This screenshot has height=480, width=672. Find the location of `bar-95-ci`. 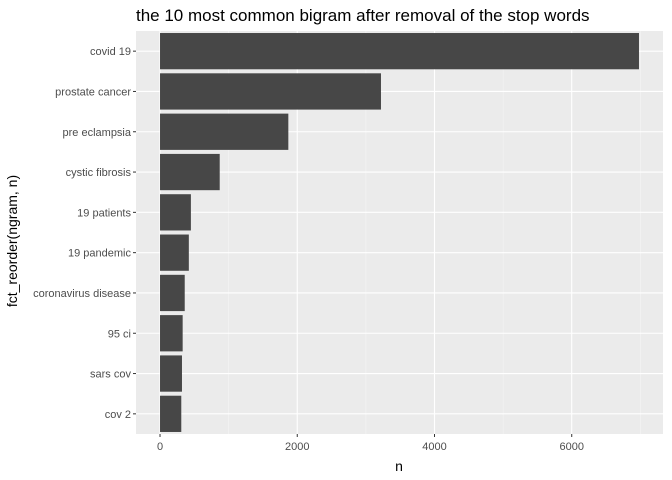

bar-95-ci is located at coordinates (171, 333).